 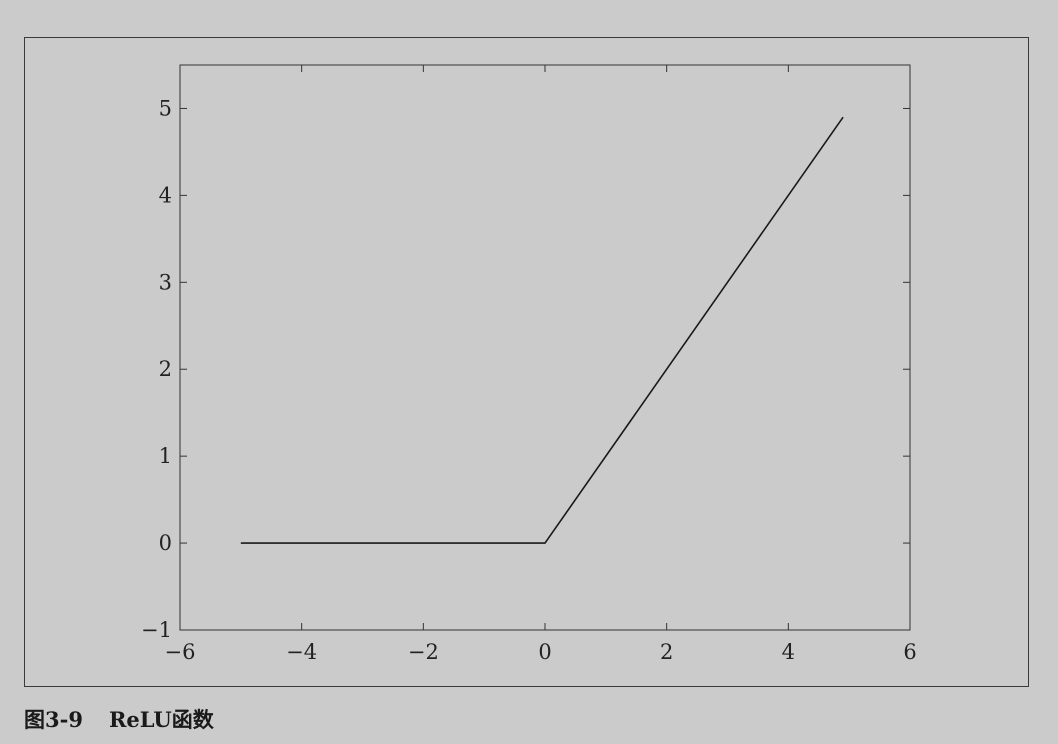 I want to click on figure-title: ReLU函数, so click(x=161, y=719).